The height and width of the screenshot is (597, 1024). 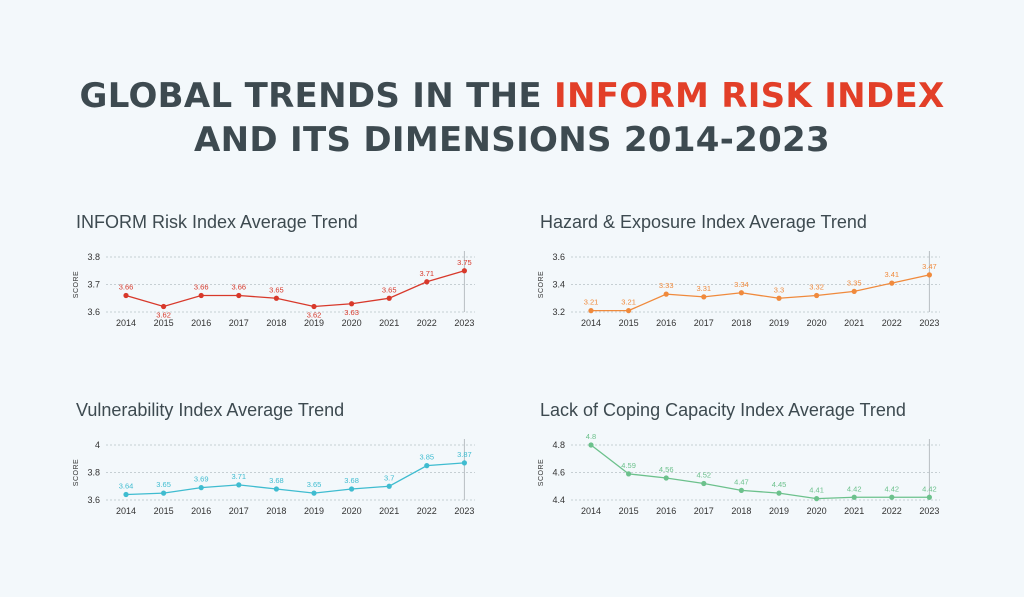 What do you see at coordinates (816, 287) in the screenshot?
I see `data-label: 3.32` at bounding box center [816, 287].